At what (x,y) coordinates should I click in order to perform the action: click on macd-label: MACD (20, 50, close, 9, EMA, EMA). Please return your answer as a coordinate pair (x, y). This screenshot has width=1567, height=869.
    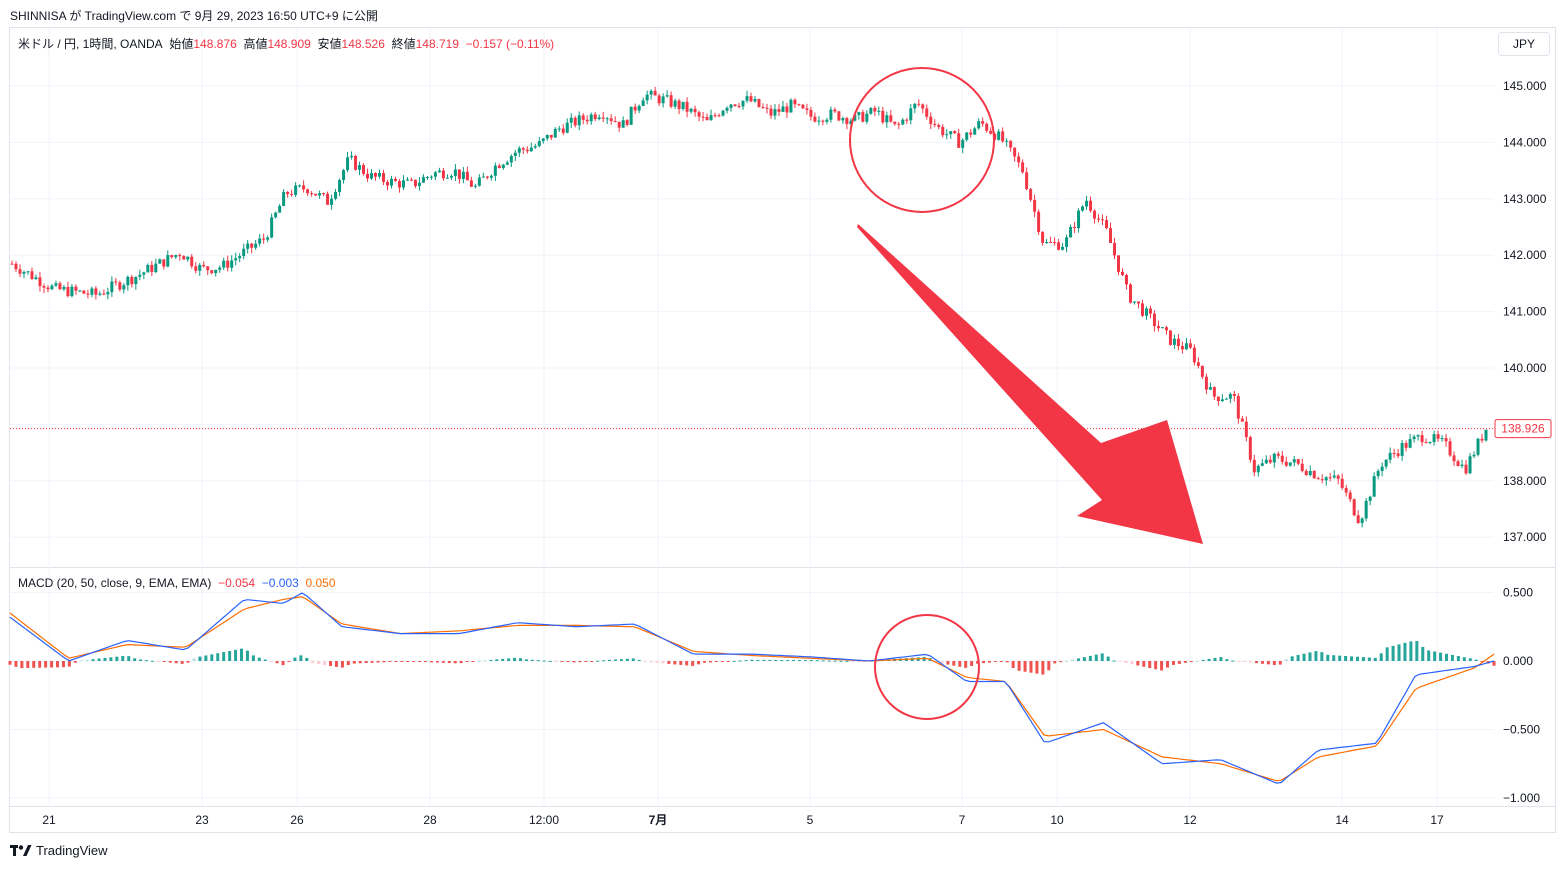
    Looking at the image, I should click on (115, 583).